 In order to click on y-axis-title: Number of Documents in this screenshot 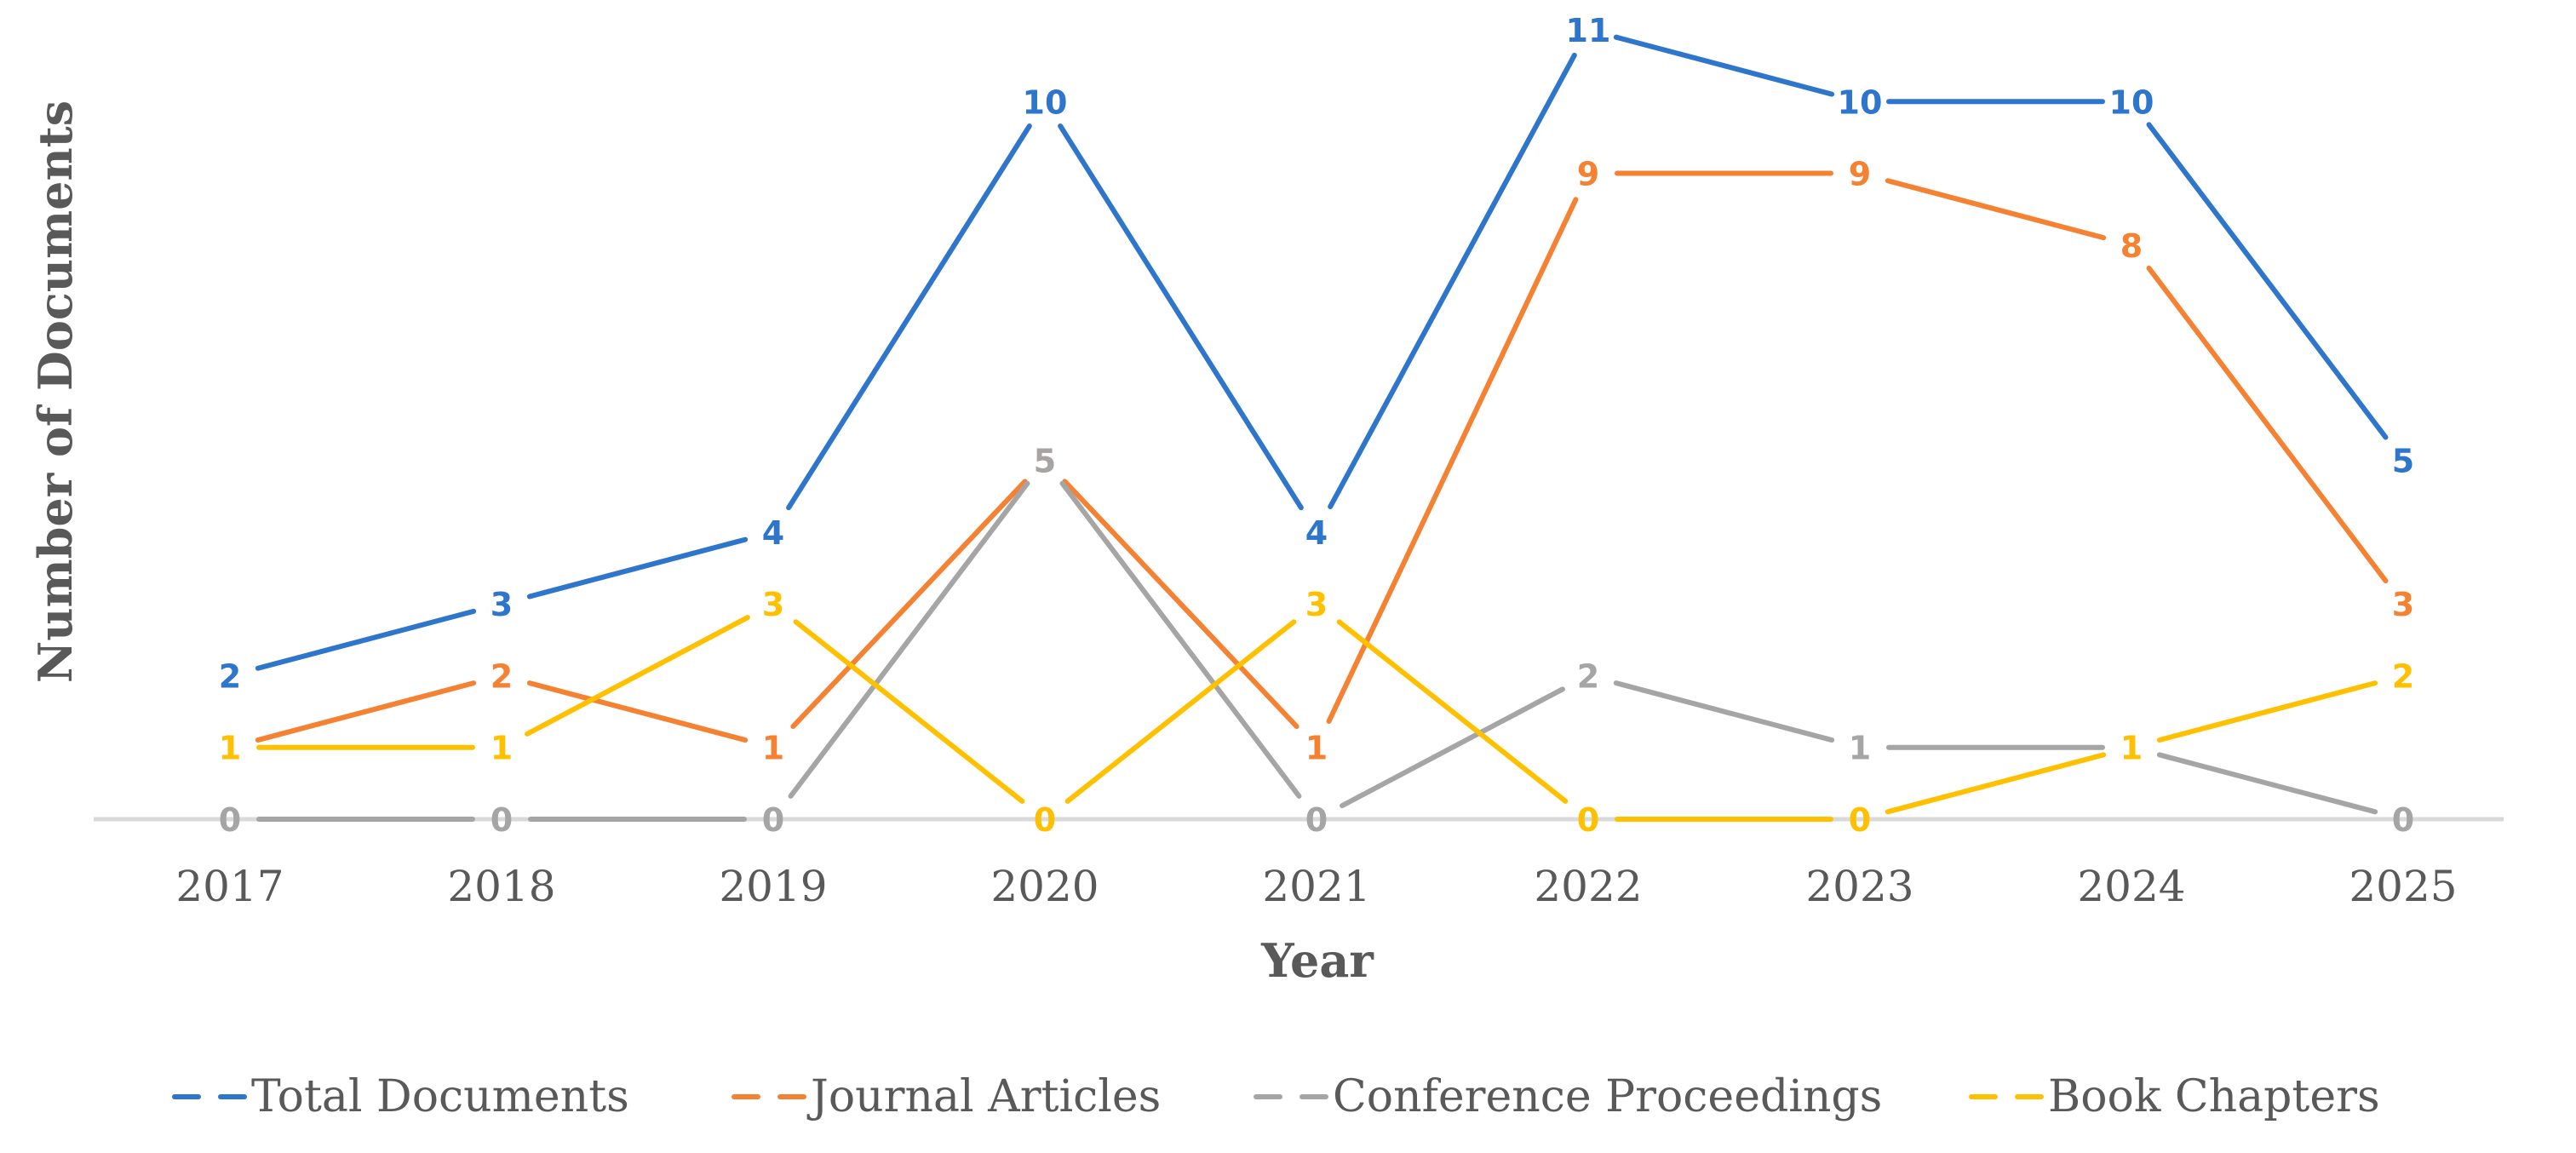, I will do `click(55, 392)`.